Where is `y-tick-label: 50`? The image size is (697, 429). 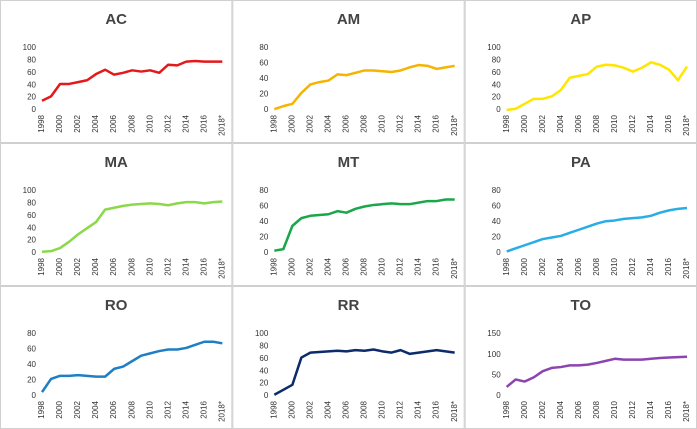
y-tick-label: 50 is located at coordinates (496, 374).